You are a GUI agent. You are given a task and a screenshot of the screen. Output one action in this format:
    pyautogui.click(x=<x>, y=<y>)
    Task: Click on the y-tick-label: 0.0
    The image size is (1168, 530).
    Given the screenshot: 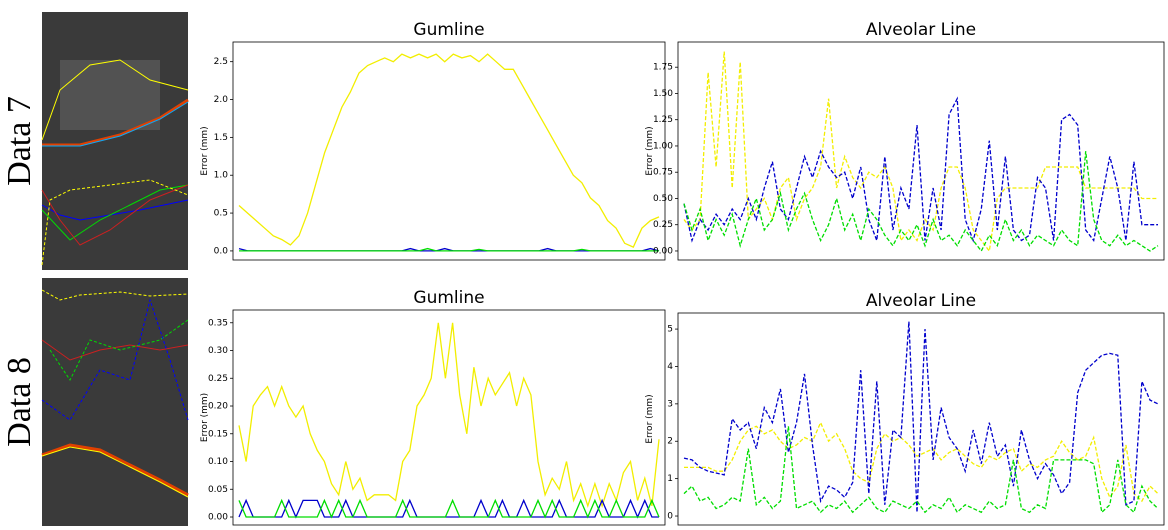 What is the action you would take?
    pyautogui.click(x=221, y=251)
    